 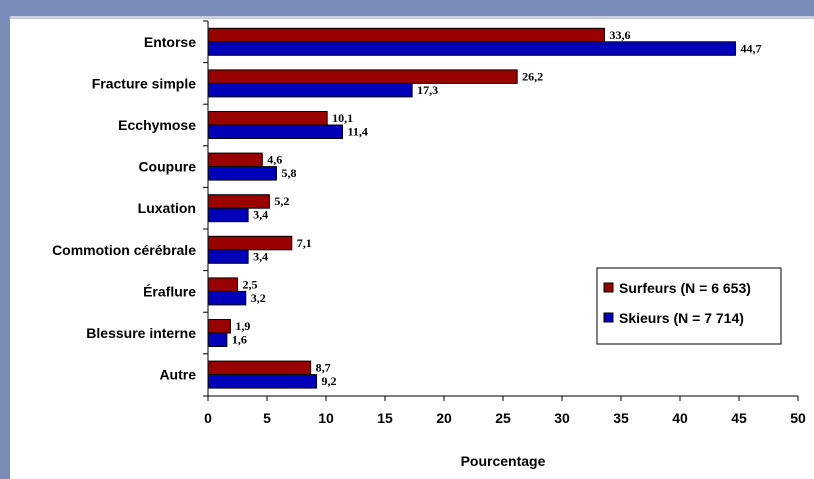 What do you see at coordinates (141, 333) in the screenshot?
I see `category-label: Blessure interne` at bounding box center [141, 333].